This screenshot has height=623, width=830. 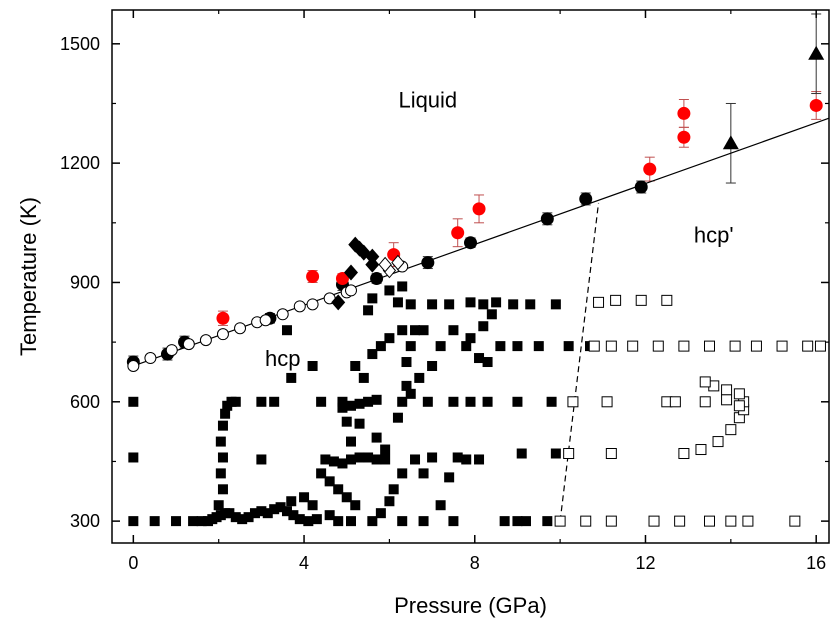 I want to click on y-tick-label: 600, so click(x=85, y=402).